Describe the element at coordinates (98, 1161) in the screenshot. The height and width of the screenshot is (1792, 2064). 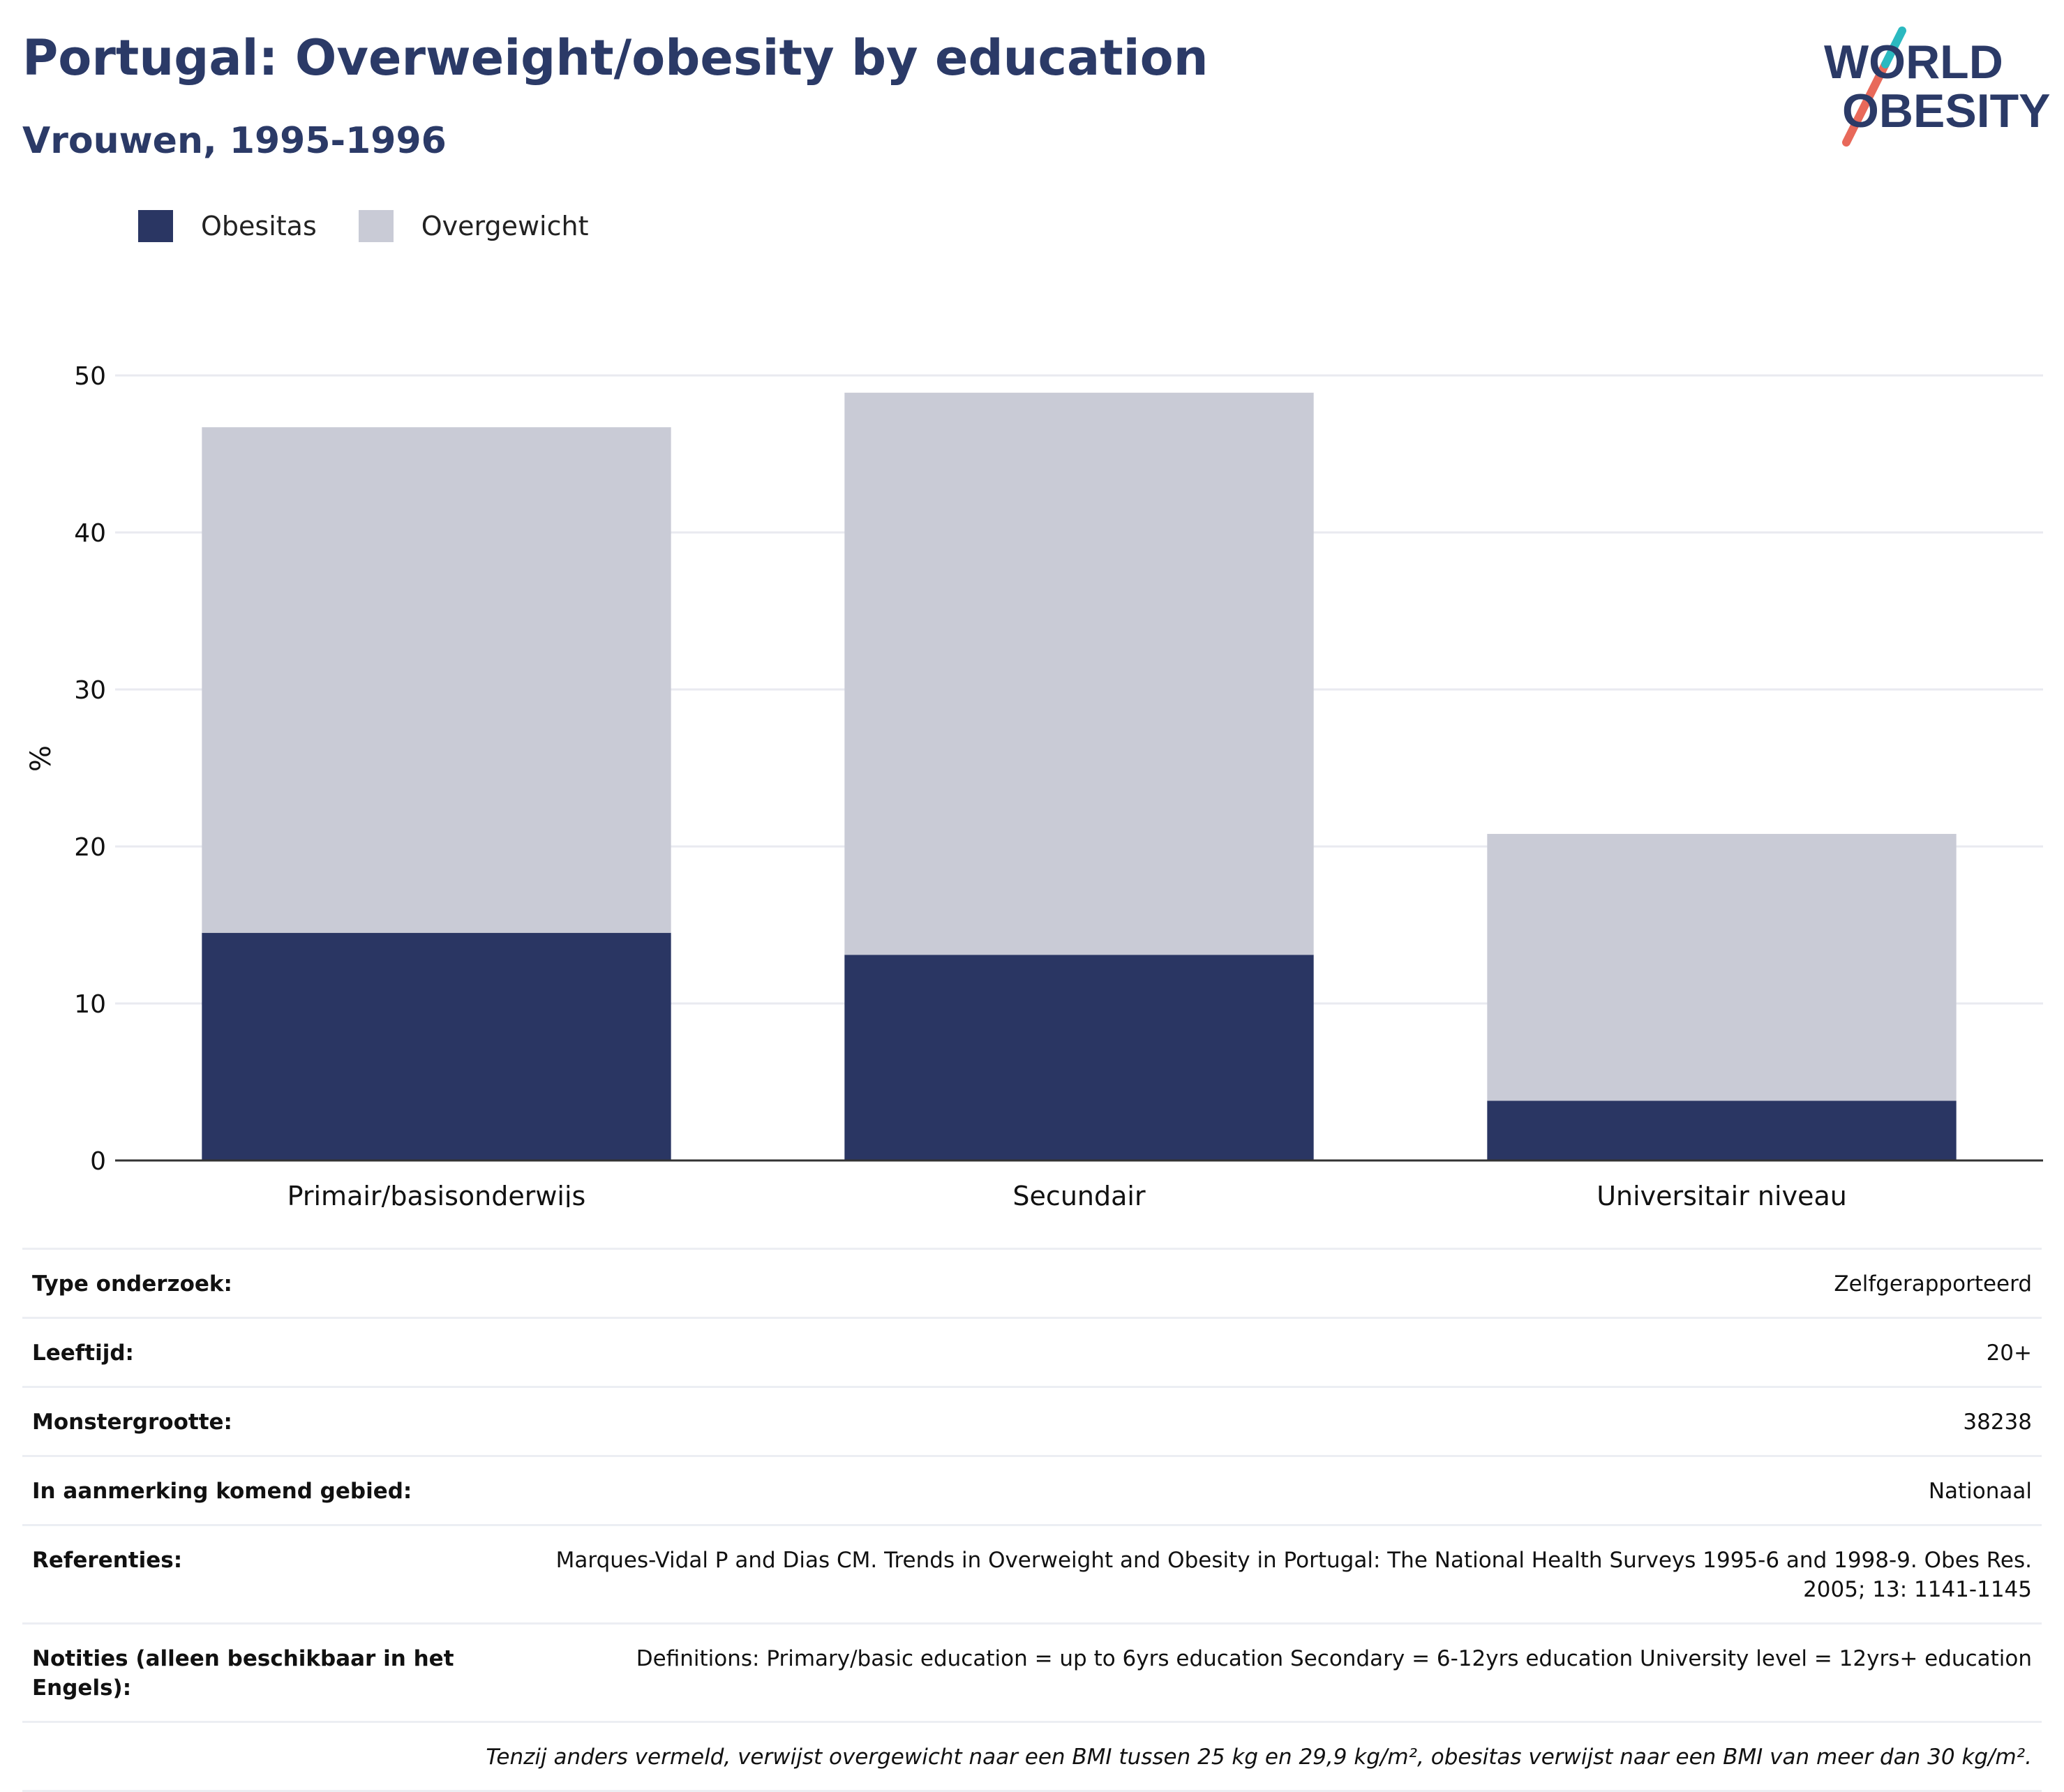
I see `y-tick-label: 0` at that location.